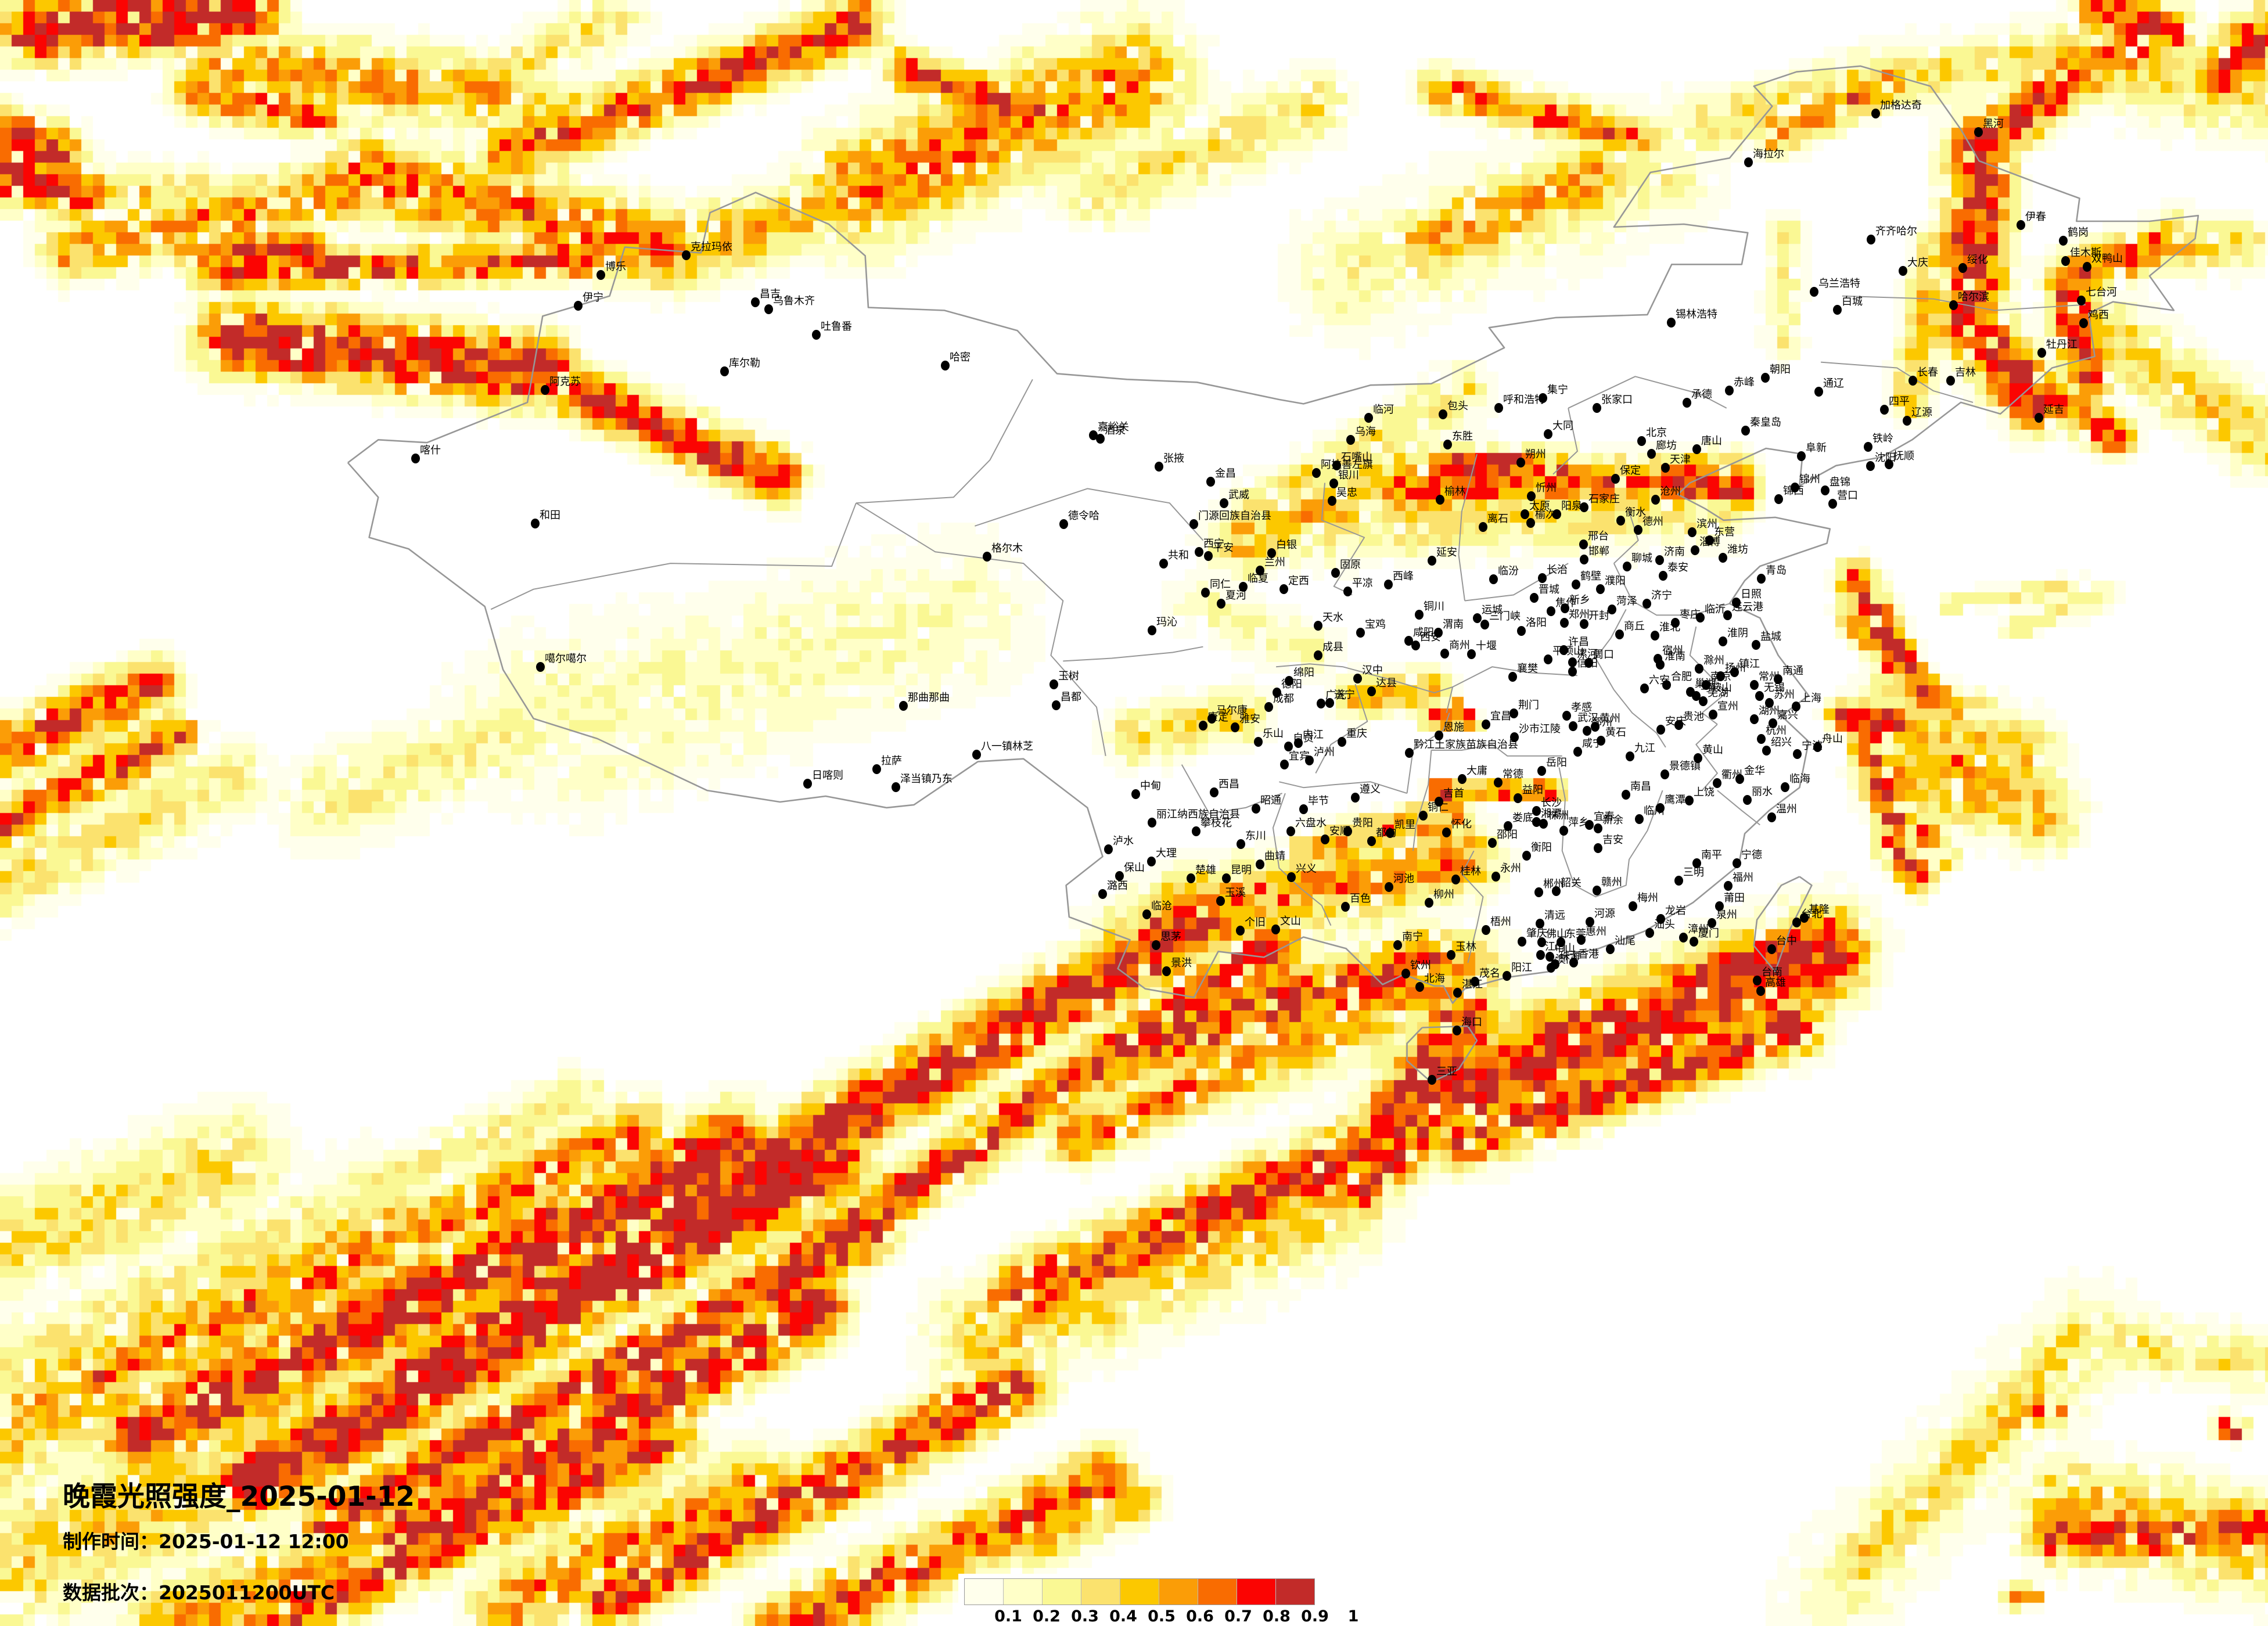  Describe the element at coordinates (1161, 1616) in the screenshot. I see `legend-tick-labels: 0.1 0.2 0.3 0.4 0.5 0.6 0.7 0.8 0.9 1` at that location.